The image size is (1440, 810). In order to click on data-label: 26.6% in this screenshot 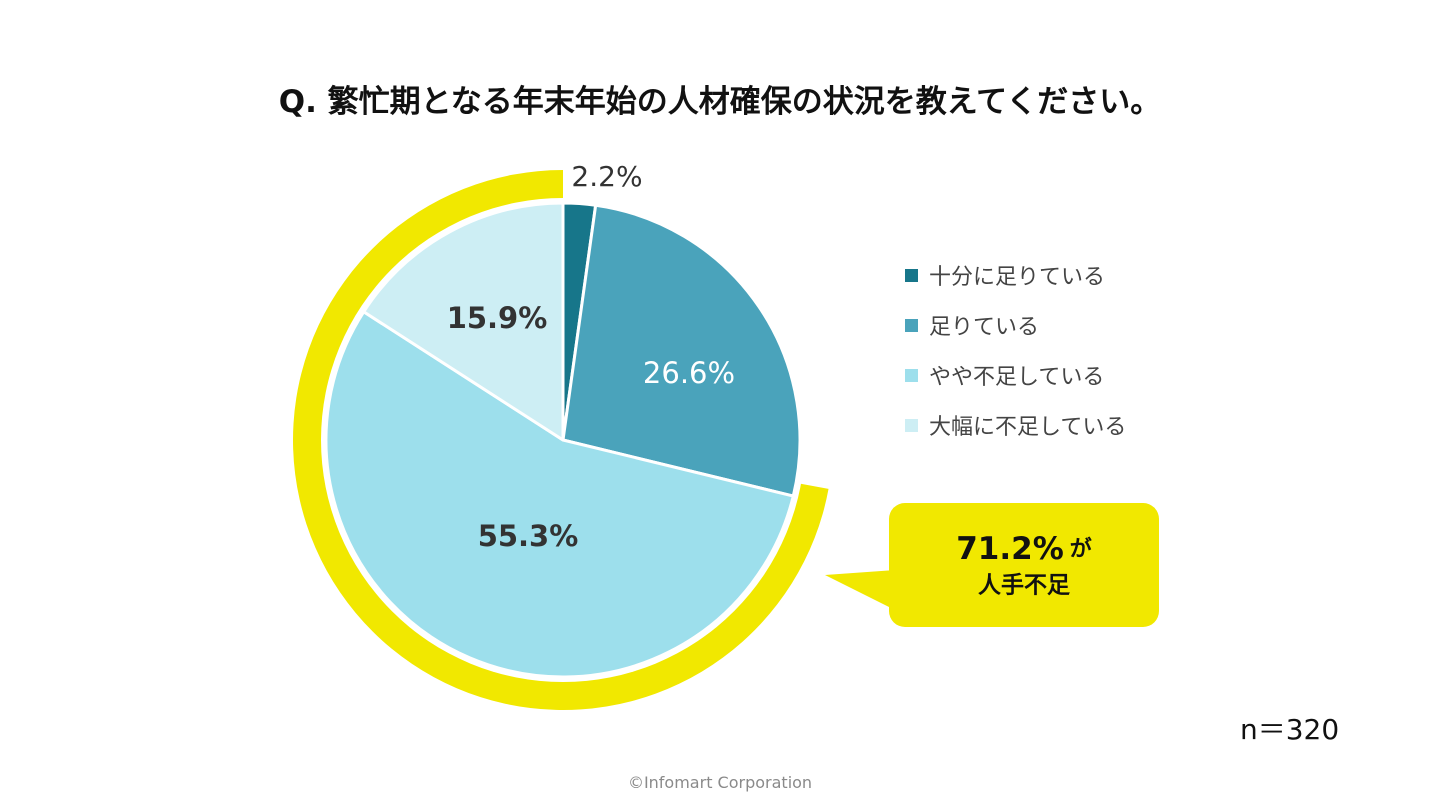, I will do `click(689, 373)`.